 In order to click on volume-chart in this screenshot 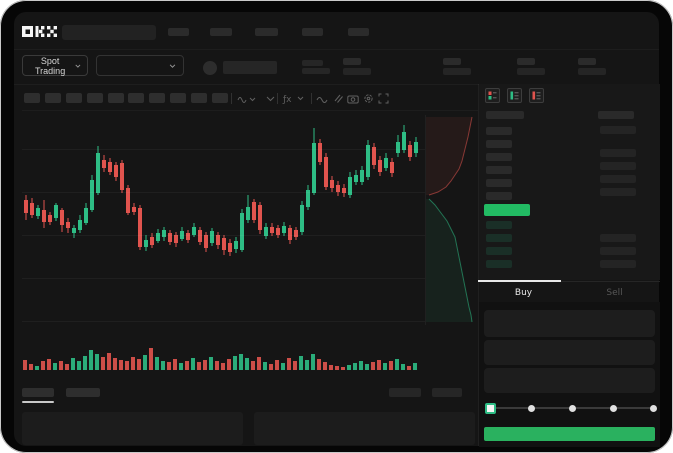, I will do `click(220, 359)`.